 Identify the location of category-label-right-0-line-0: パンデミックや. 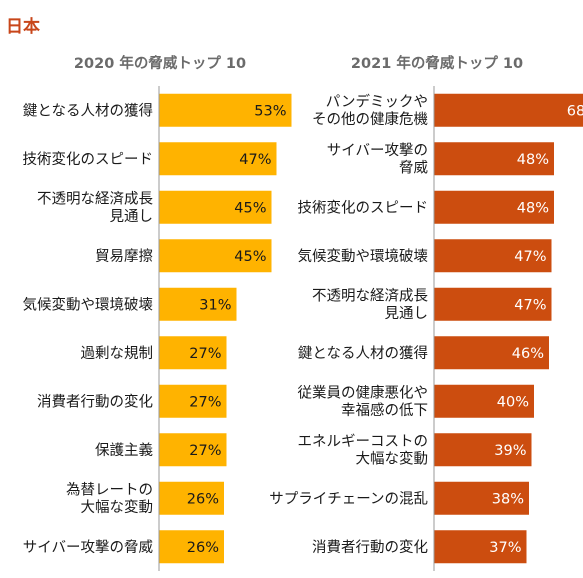
(377, 102).